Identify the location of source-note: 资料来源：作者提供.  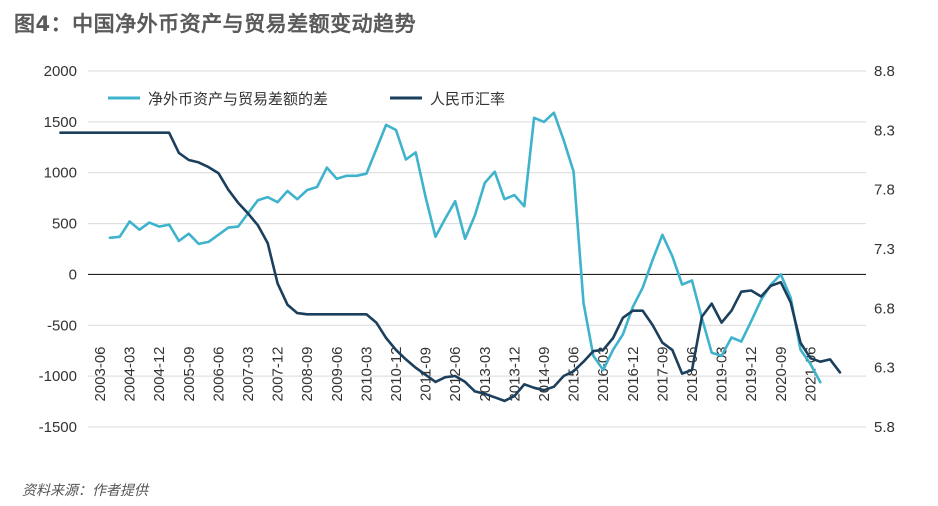
(85, 491).